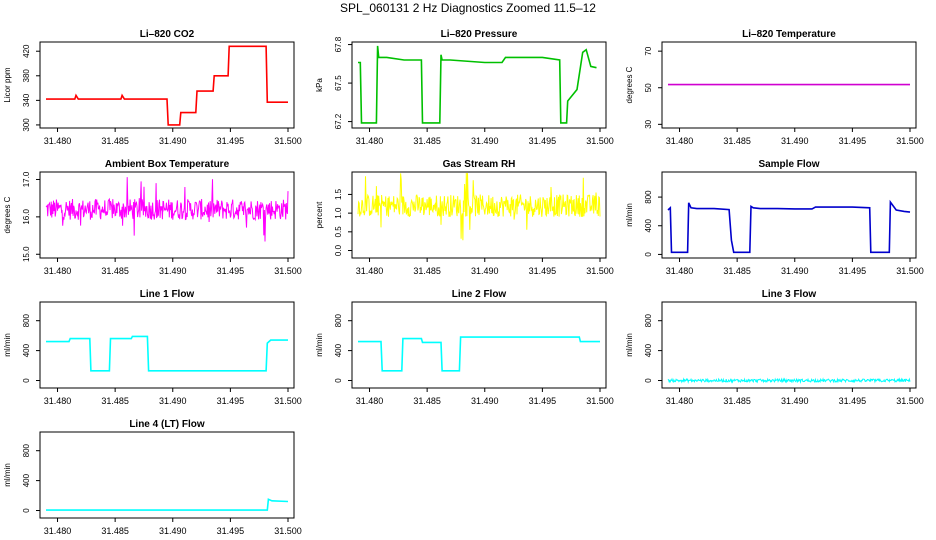 The image size is (936, 540). I want to click on panel-title: Li–820 Temperature, so click(789, 34).